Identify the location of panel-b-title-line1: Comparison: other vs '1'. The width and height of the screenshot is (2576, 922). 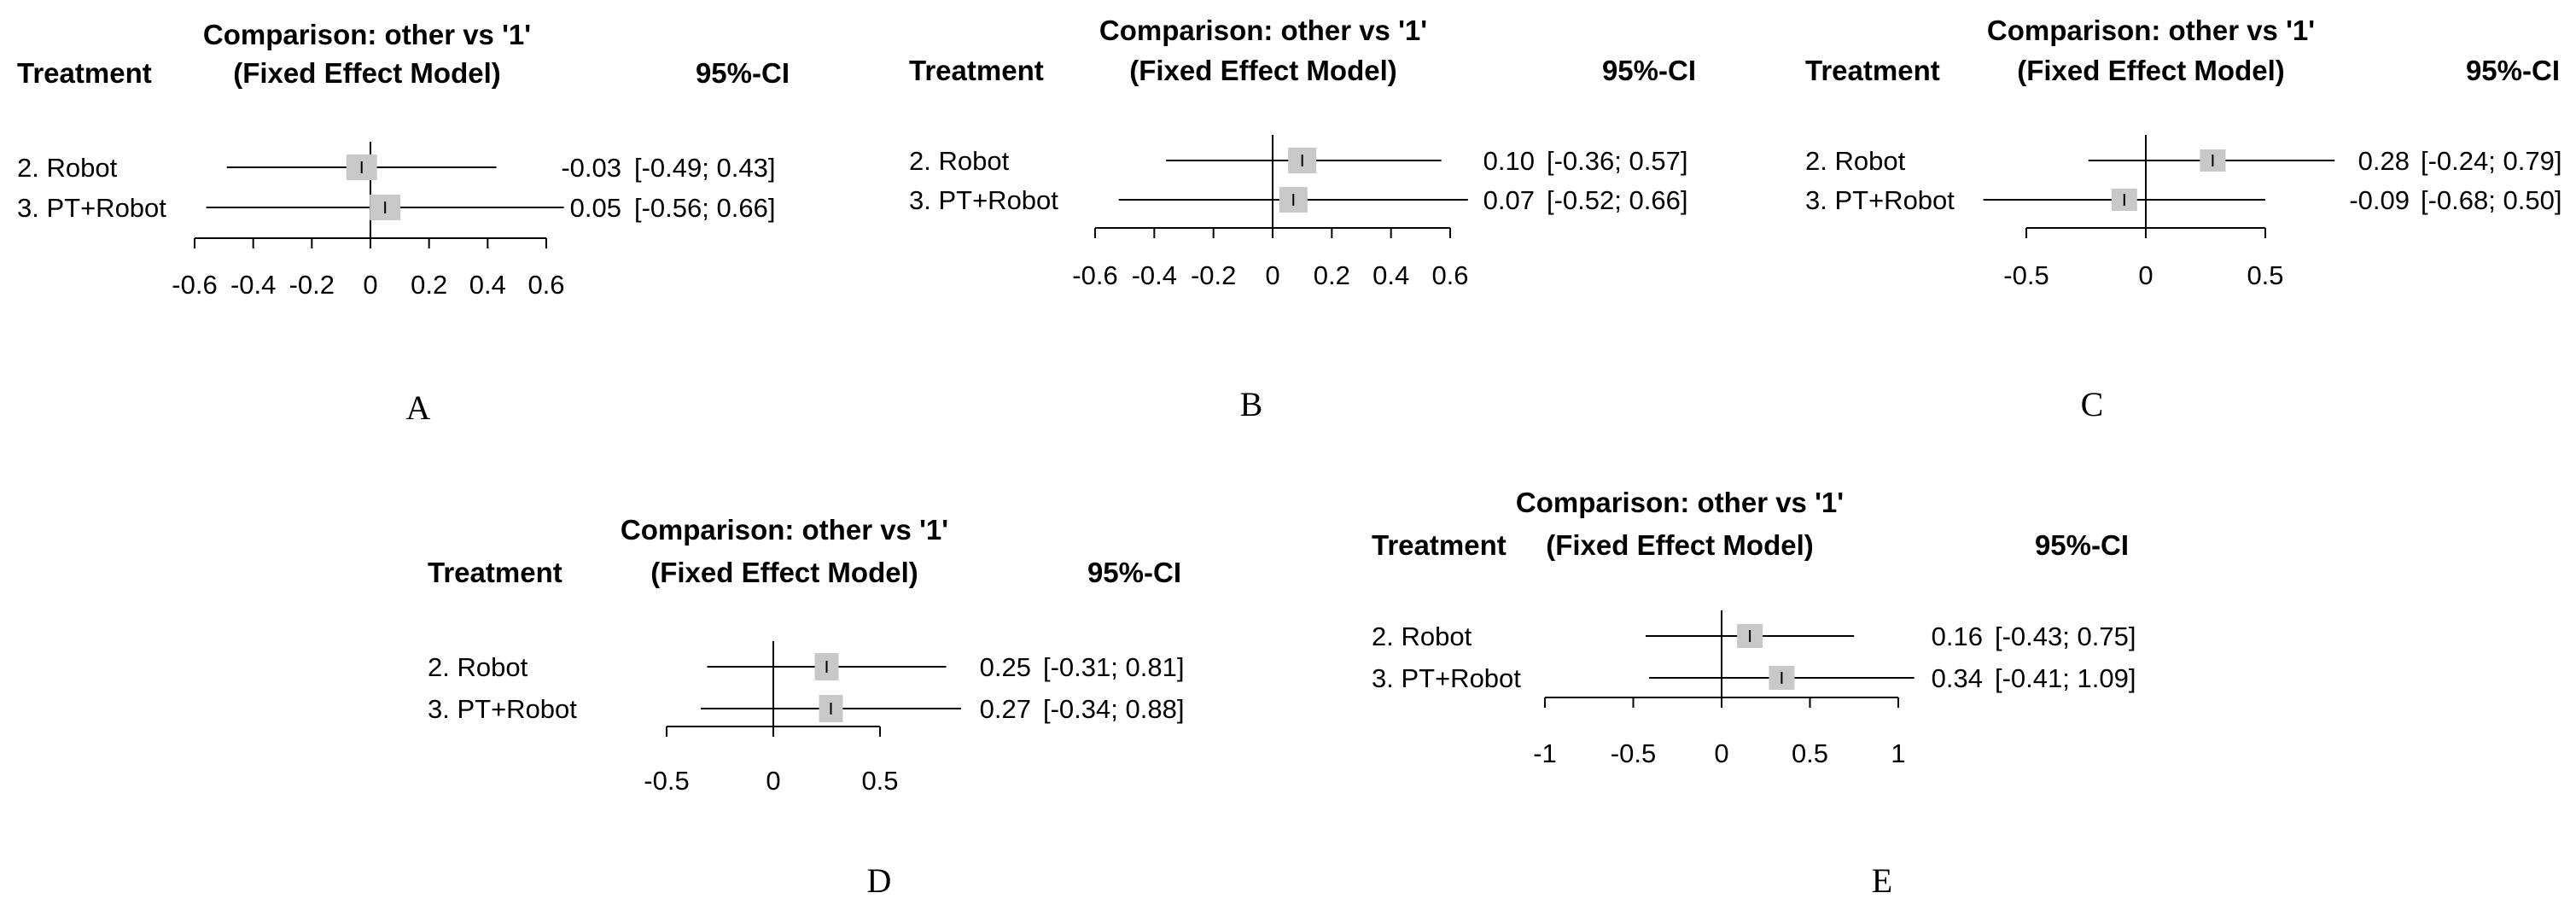
(1263, 31).